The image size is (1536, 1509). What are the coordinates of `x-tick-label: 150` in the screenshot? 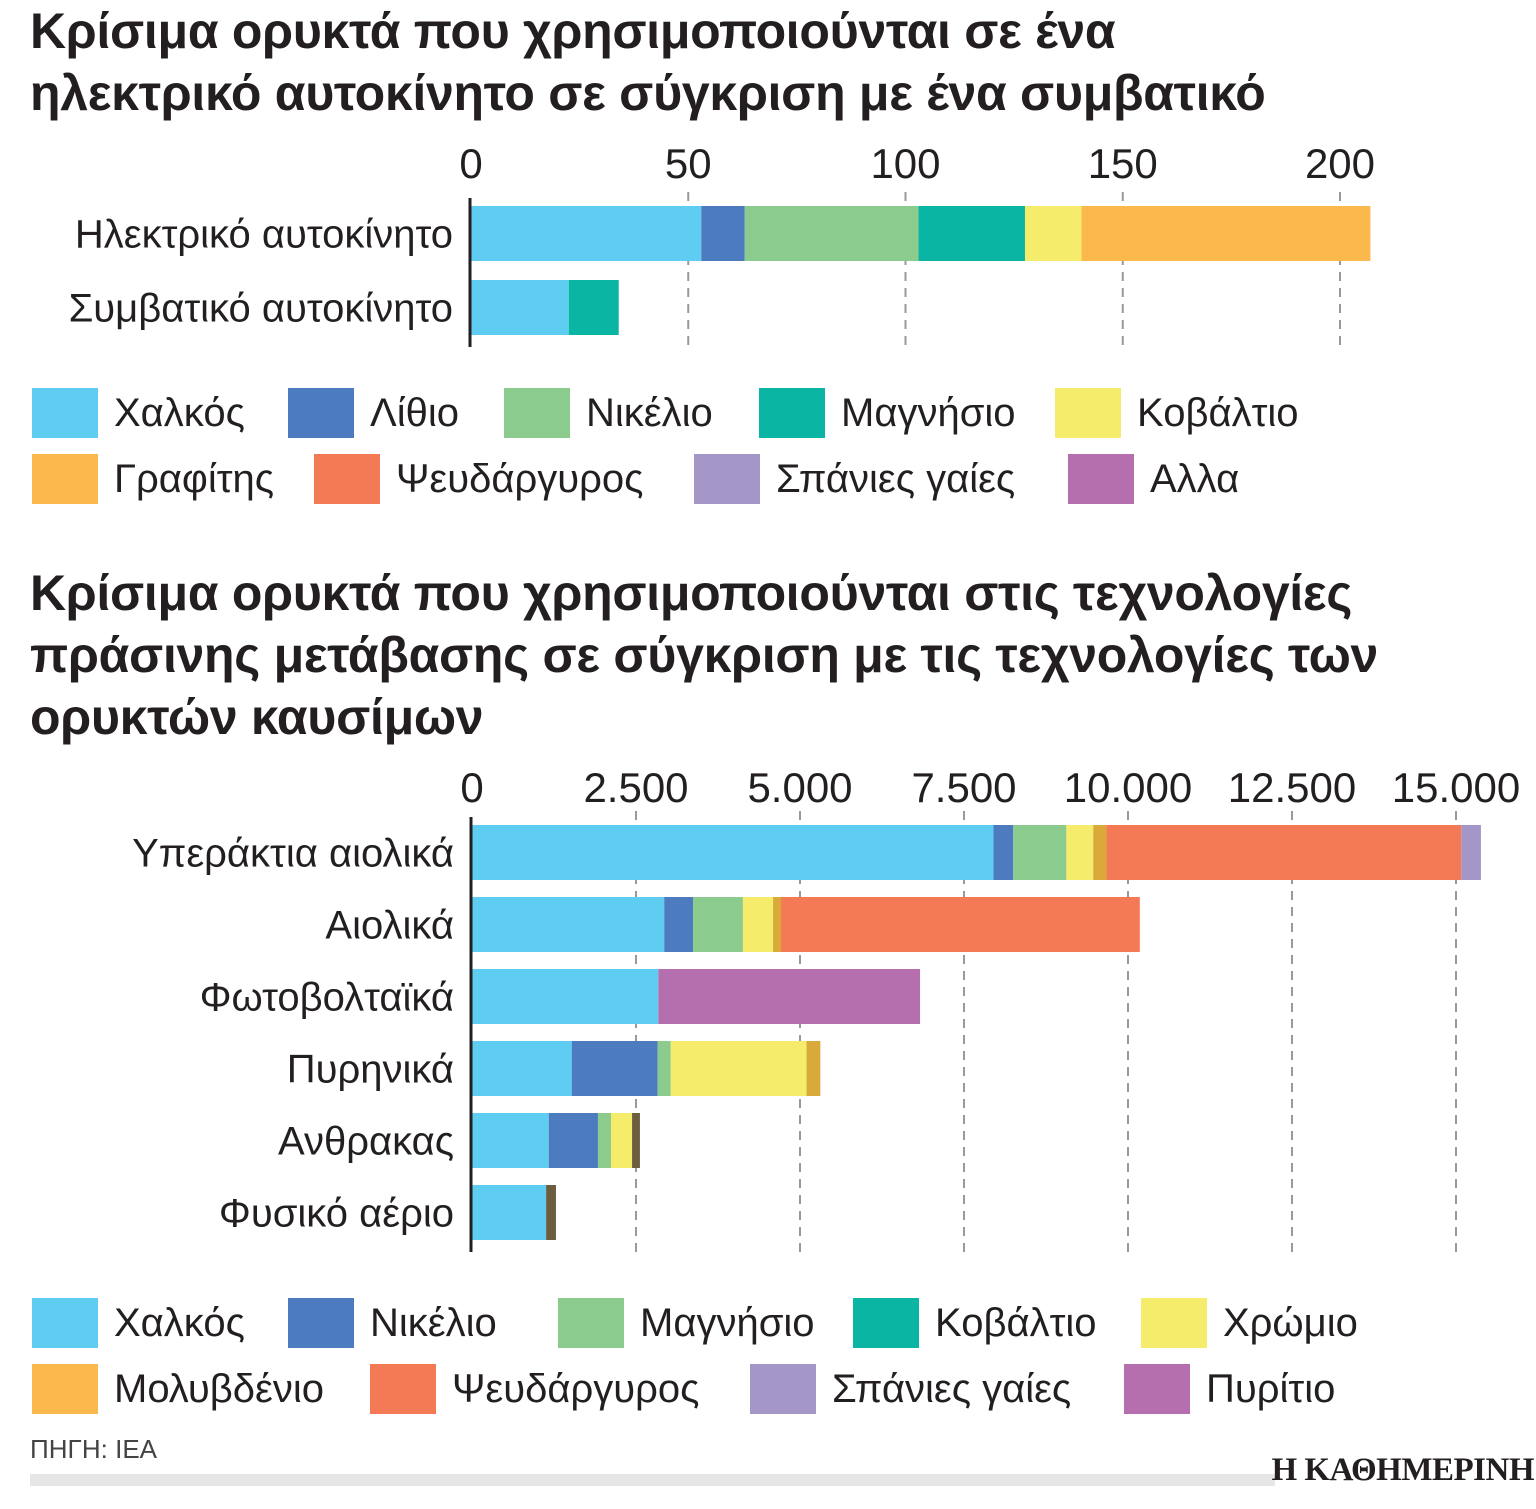 It's located at (1123, 163).